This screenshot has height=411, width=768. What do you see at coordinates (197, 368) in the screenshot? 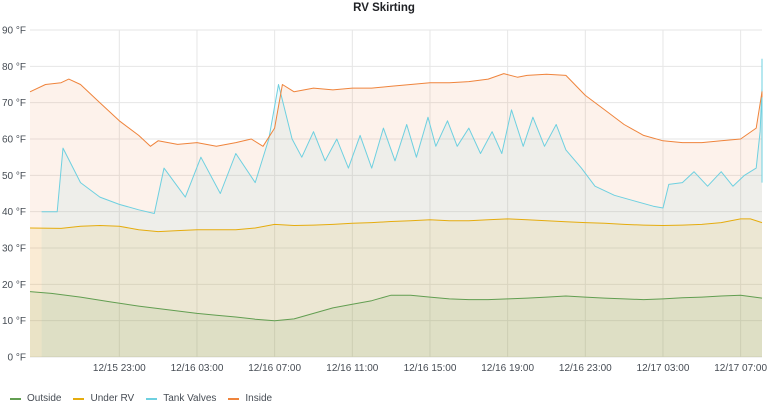
I see `x-tick-label: 12/16 03:00` at bounding box center [197, 368].